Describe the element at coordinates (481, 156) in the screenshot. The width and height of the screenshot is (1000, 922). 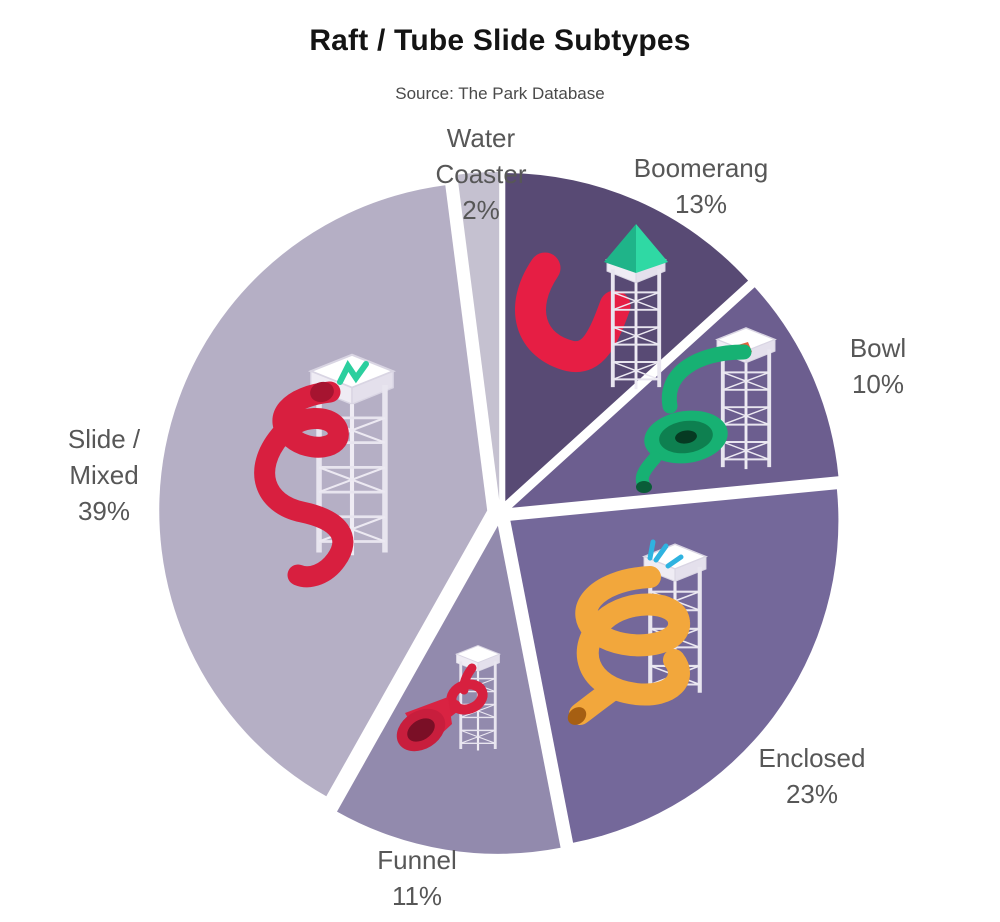
I see `slice-name: Water Coaster` at that location.